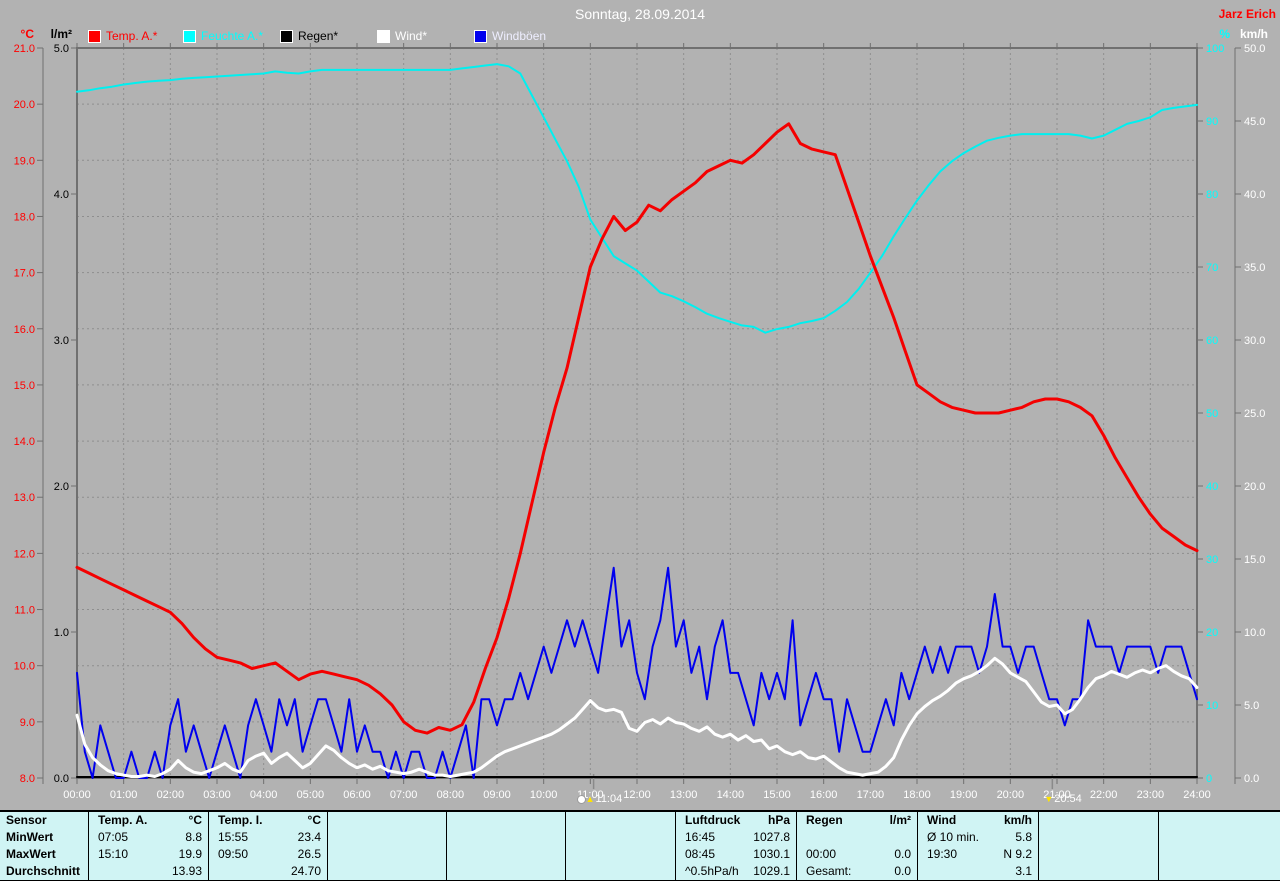 Image resolution: width=1280 pixels, height=881 pixels. Describe the element at coordinates (451, 795) in the screenshot. I see `svg-text: 08:00` at that location.